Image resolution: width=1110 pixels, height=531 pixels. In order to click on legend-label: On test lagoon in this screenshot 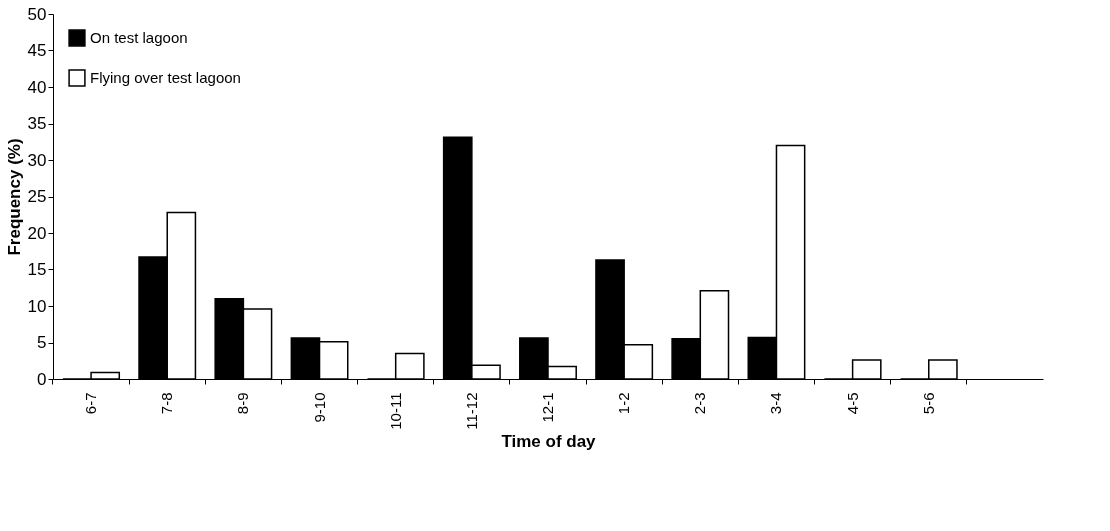, I will do `click(139, 37)`.